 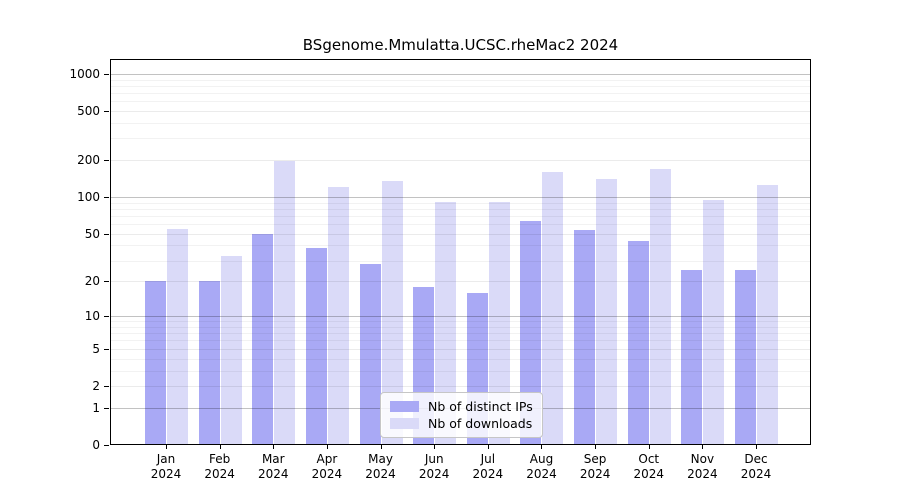 What do you see at coordinates (263, 338) in the screenshot?
I see `bar-distinct-ips-mar` at bounding box center [263, 338].